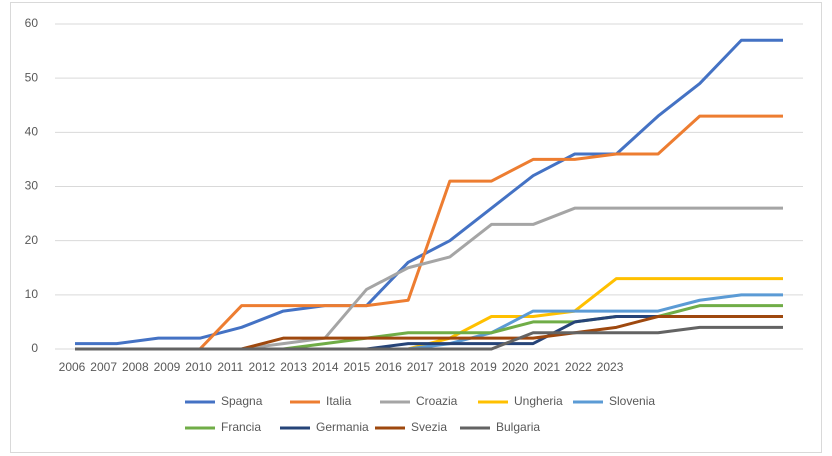 Image resolution: width=832 pixels, height=456 pixels. I want to click on legend-label: Spagna, so click(242, 401).